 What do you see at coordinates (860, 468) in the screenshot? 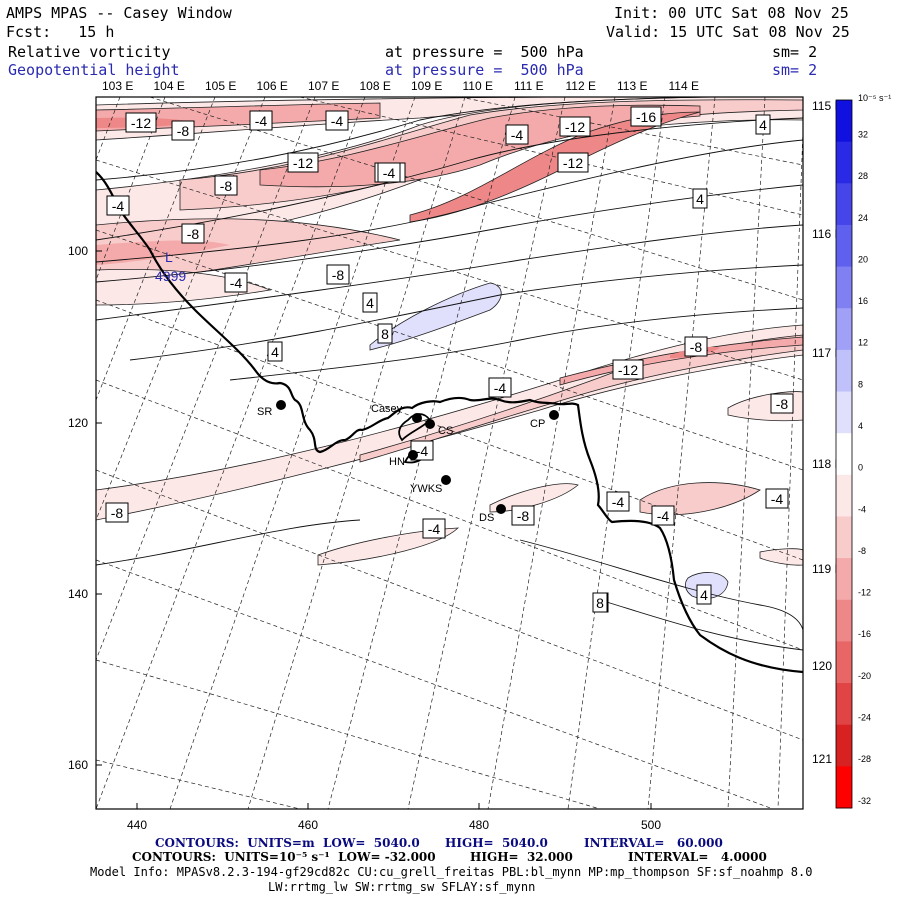
I see `colorbar-label: 0` at bounding box center [860, 468].